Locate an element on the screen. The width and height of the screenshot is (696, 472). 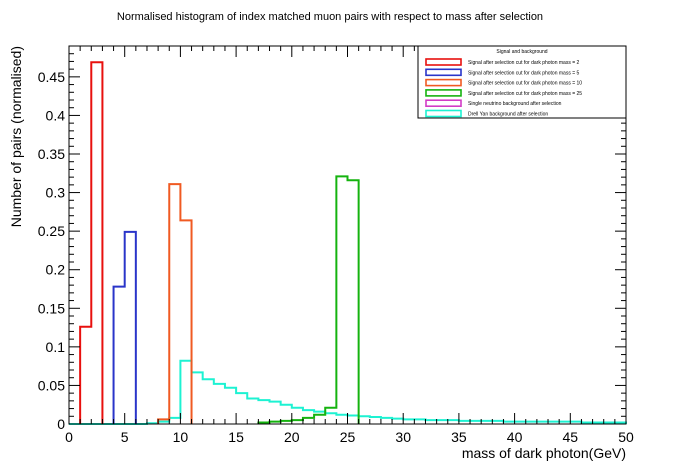
x-tick-label: 45 is located at coordinates (571, 437).